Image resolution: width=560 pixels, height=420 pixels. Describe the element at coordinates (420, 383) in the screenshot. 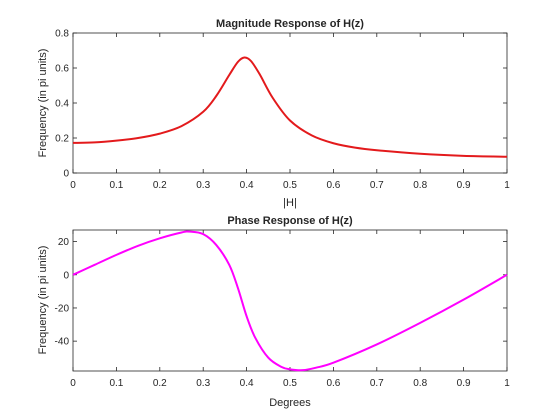

I see `phase-xtick-label: 0.8` at that location.